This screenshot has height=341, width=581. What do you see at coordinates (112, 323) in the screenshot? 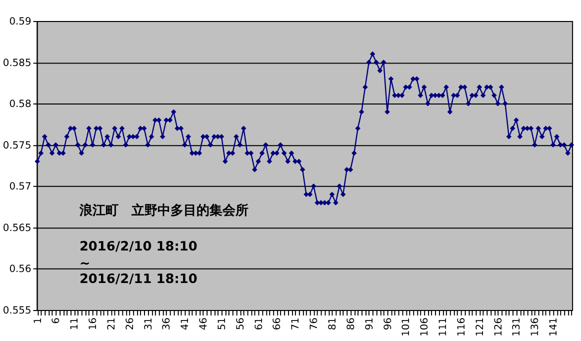
I see `x-tick-label: 21` at bounding box center [112, 323].